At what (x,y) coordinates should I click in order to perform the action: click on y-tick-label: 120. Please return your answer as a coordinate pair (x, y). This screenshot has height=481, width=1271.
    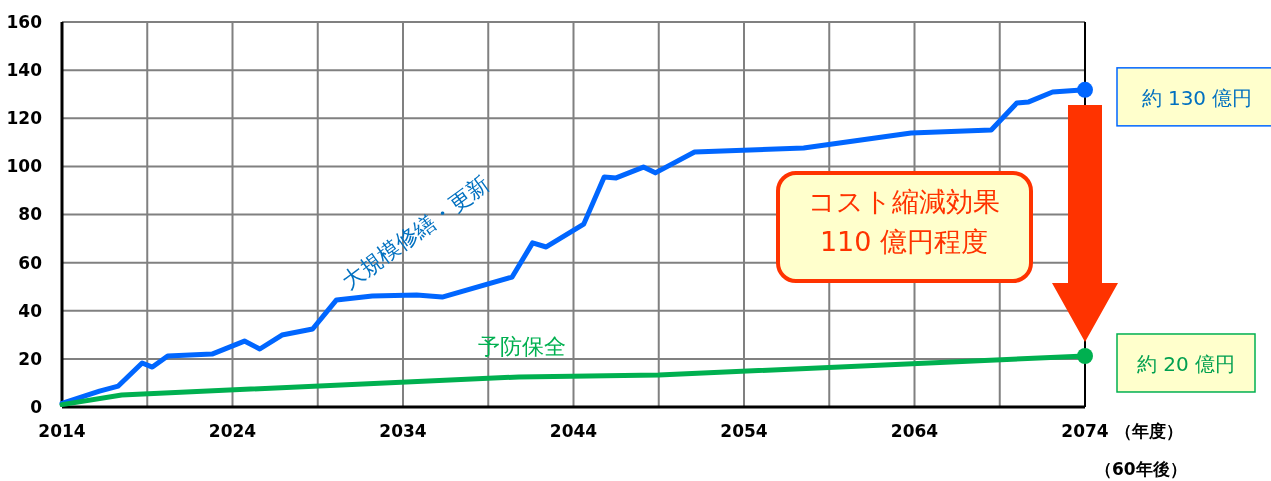
    Looking at the image, I should click on (24, 118).